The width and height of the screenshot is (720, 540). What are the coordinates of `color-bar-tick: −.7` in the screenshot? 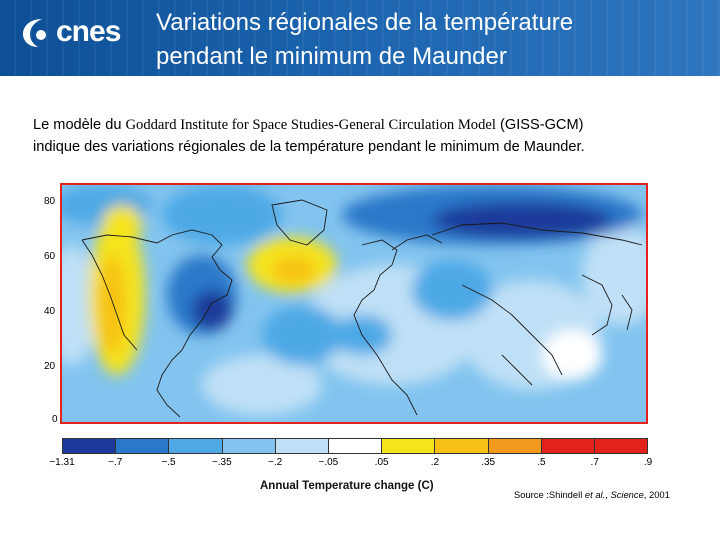 It's located at (115, 462).